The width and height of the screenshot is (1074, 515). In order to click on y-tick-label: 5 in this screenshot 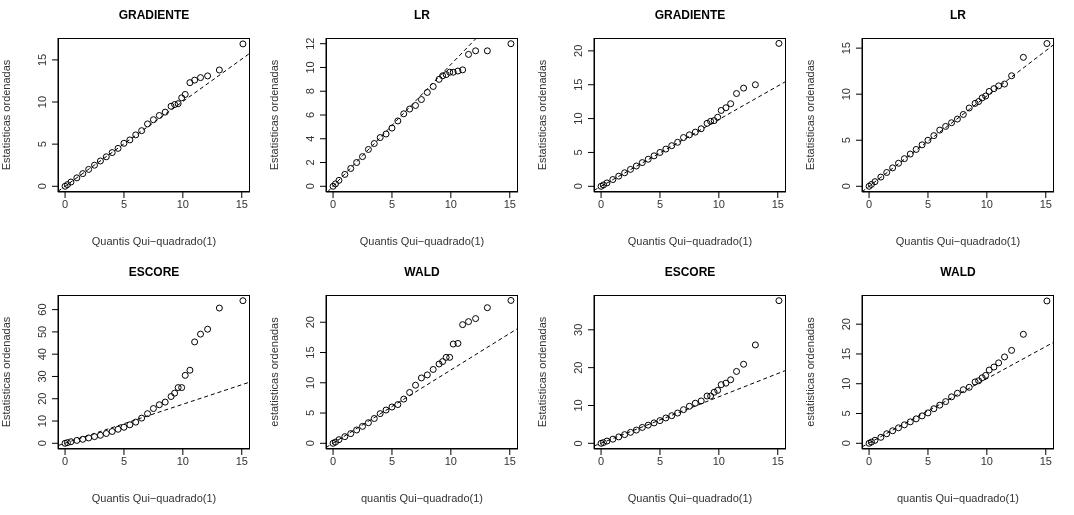, I will do `click(846, 140)`.